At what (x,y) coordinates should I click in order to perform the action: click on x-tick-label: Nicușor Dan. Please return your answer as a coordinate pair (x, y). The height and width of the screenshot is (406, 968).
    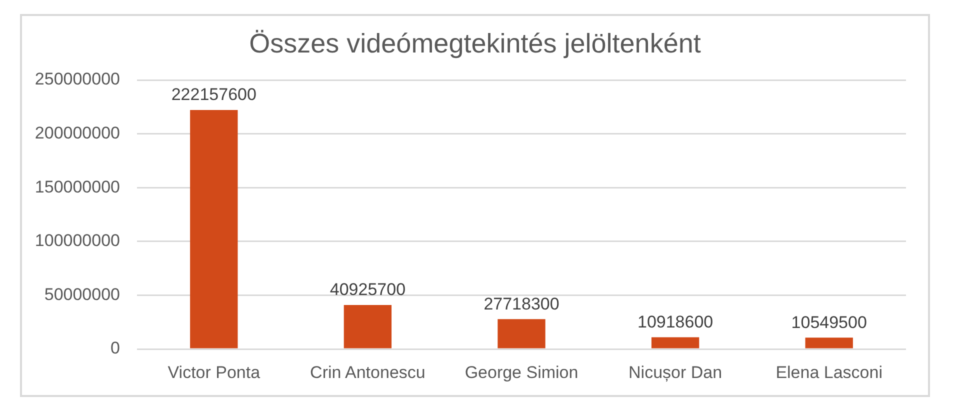
    Looking at the image, I should click on (675, 372).